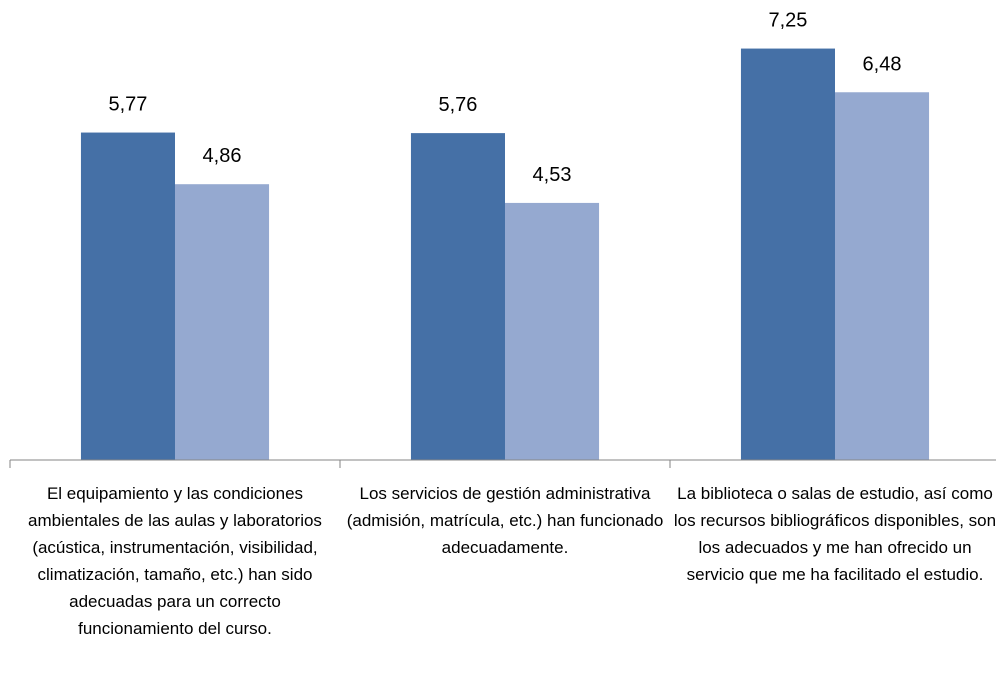 The width and height of the screenshot is (996, 673). Describe the element at coordinates (882, 64) in the screenshot. I see `value-label: 6,48` at that location.